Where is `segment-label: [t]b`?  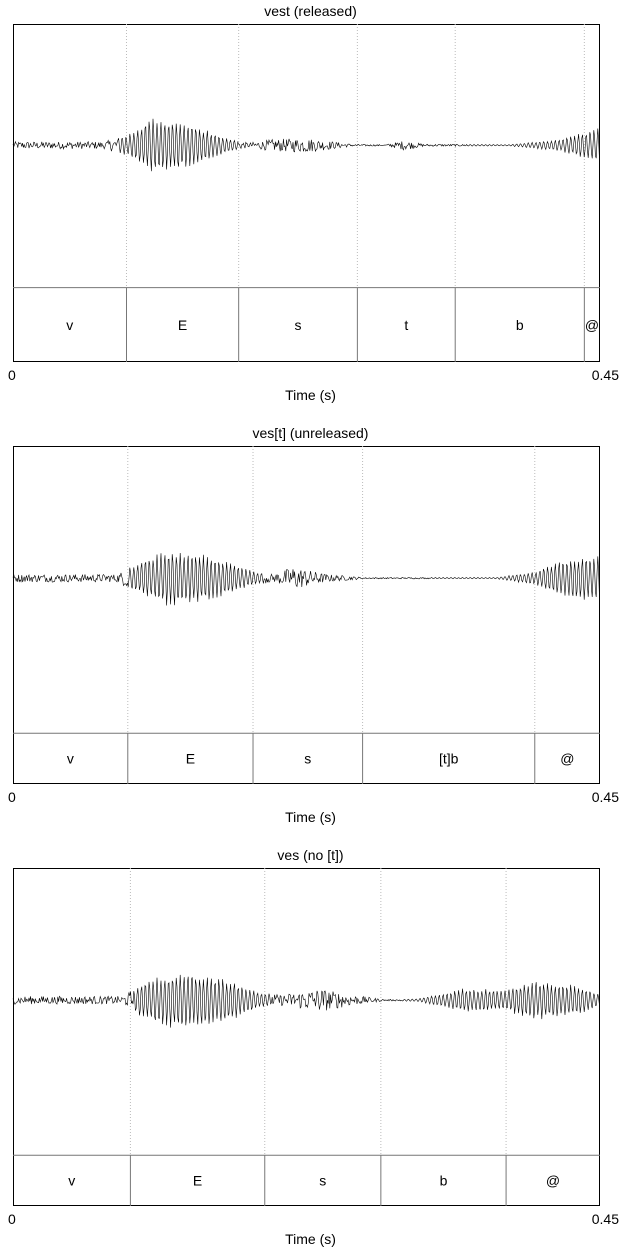
segment-label: [t]b is located at coordinates (449, 759).